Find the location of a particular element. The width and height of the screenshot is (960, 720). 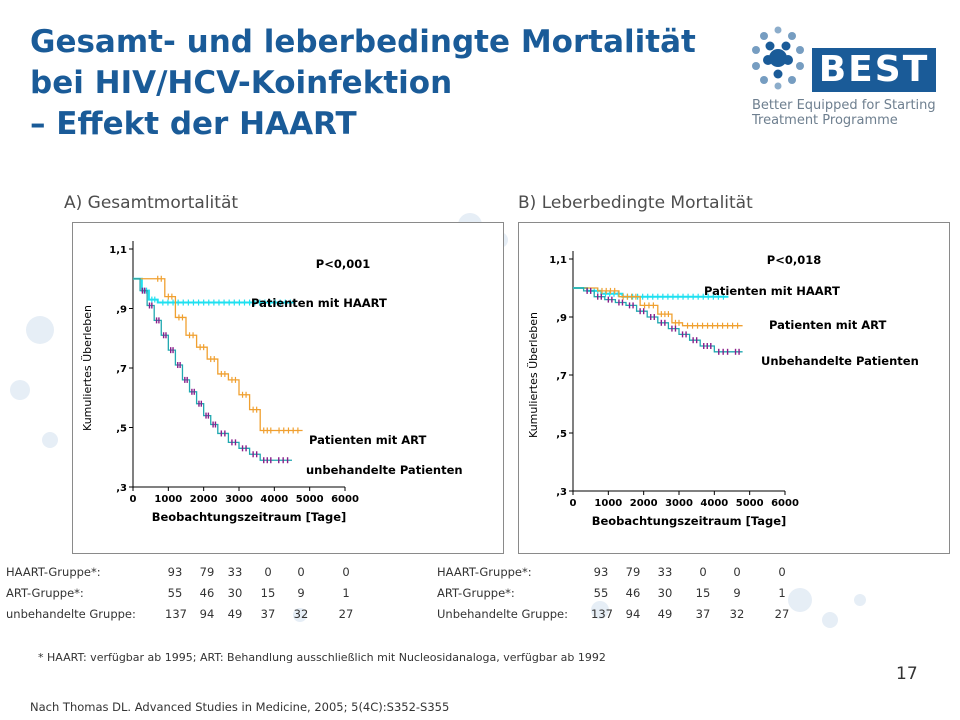

y-tick-label: ,9 is located at coordinates (561, 318).